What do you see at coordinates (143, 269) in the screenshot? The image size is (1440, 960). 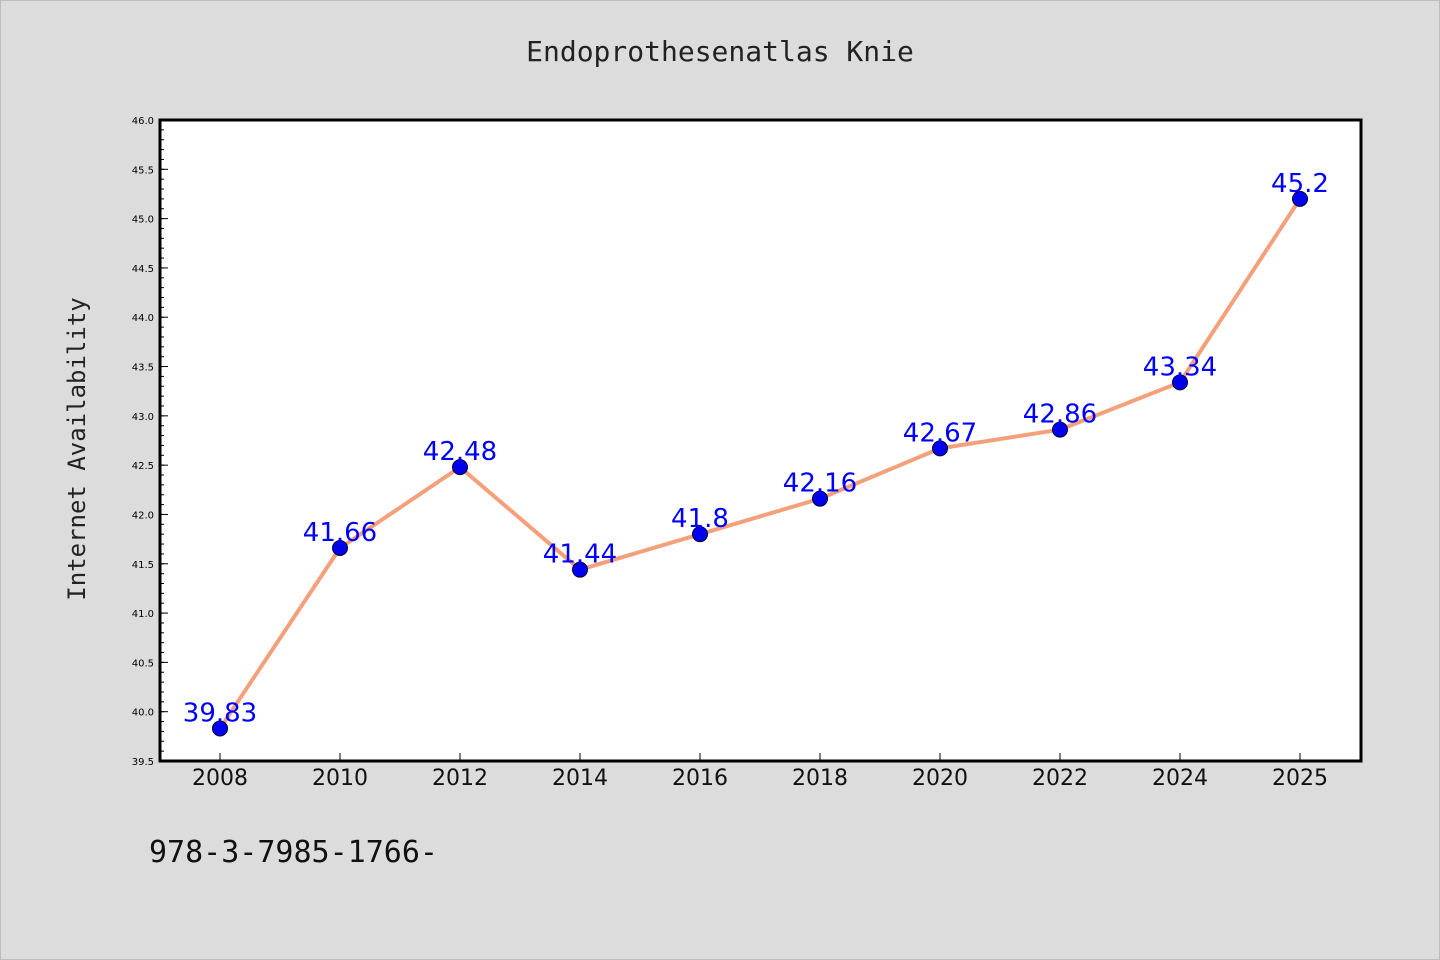 I see `y-tick-label: 44.5` at bounding box center [143, 269].